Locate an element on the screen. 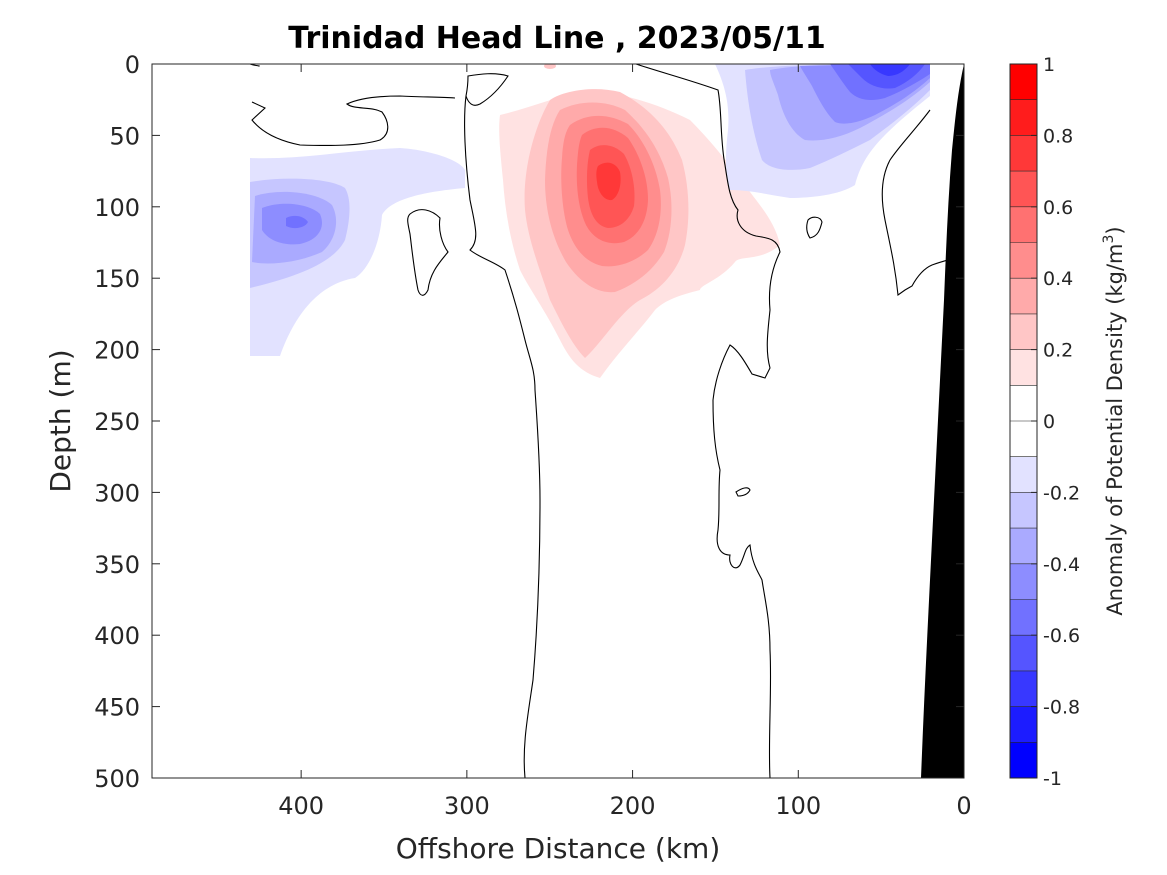 This screenshot has height=875, width=1167. colorbar-tick-label: 0.8 is located at coordinates (1058, 136).